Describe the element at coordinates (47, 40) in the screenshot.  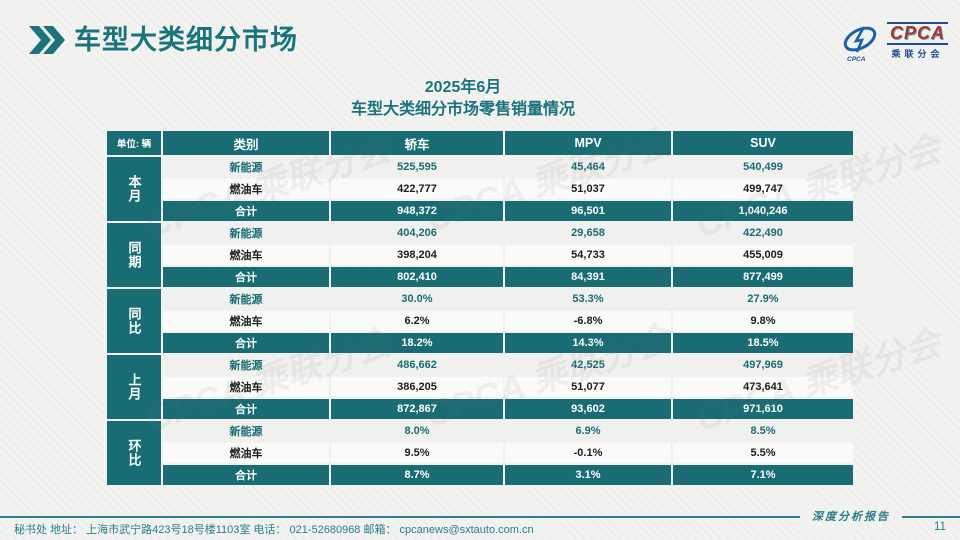
I see `double-chevron-icon` at that location.